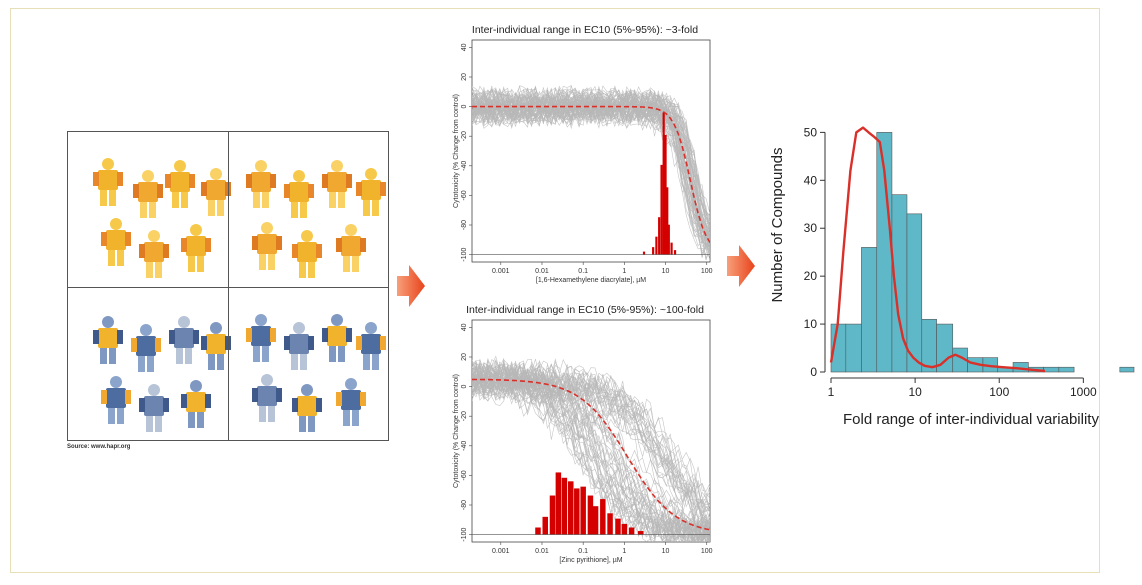 This screenshot has height=585, width=1142. Describe the element at coordinates (228, 286) in the screenshot. I see `grid-divider-vertical` at that location.